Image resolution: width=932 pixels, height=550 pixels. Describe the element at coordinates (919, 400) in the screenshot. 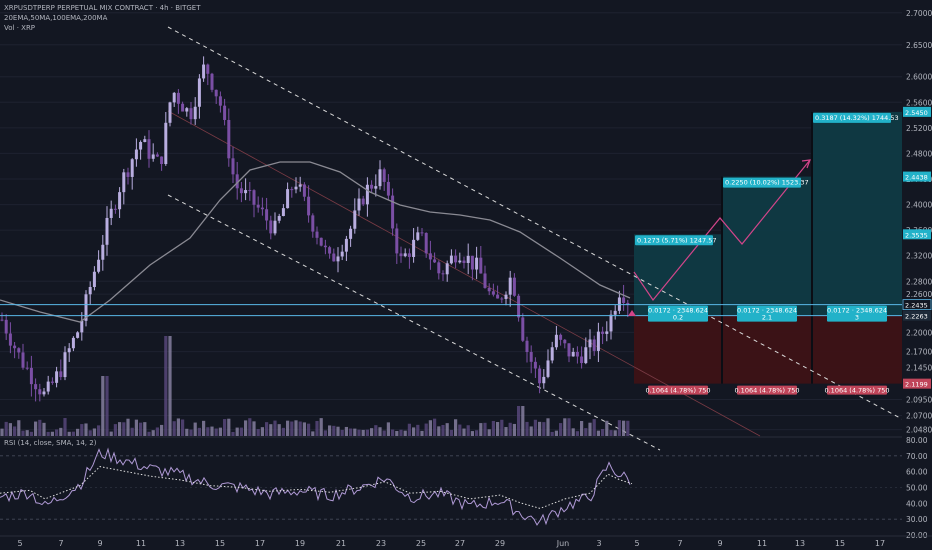

I see `price-tick-label: 2.0950` at that location.